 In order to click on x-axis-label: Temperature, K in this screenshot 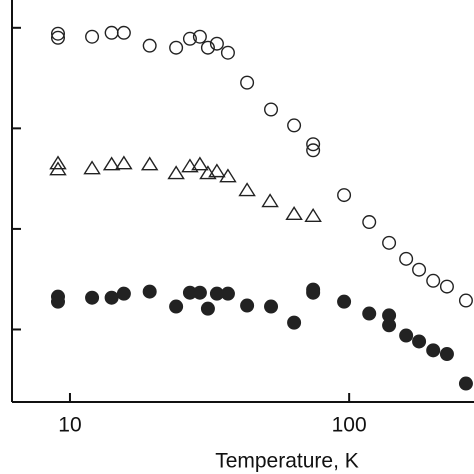, I will do `click(287, 461)`.